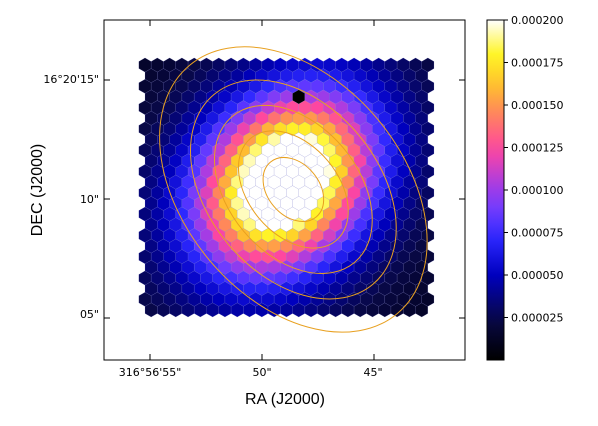 This screenshot has width=598, height=426. Describe the element at coordinates (37, 190) in the screenshot. I see `y-axis-label: DEC (J2000)` at that location.